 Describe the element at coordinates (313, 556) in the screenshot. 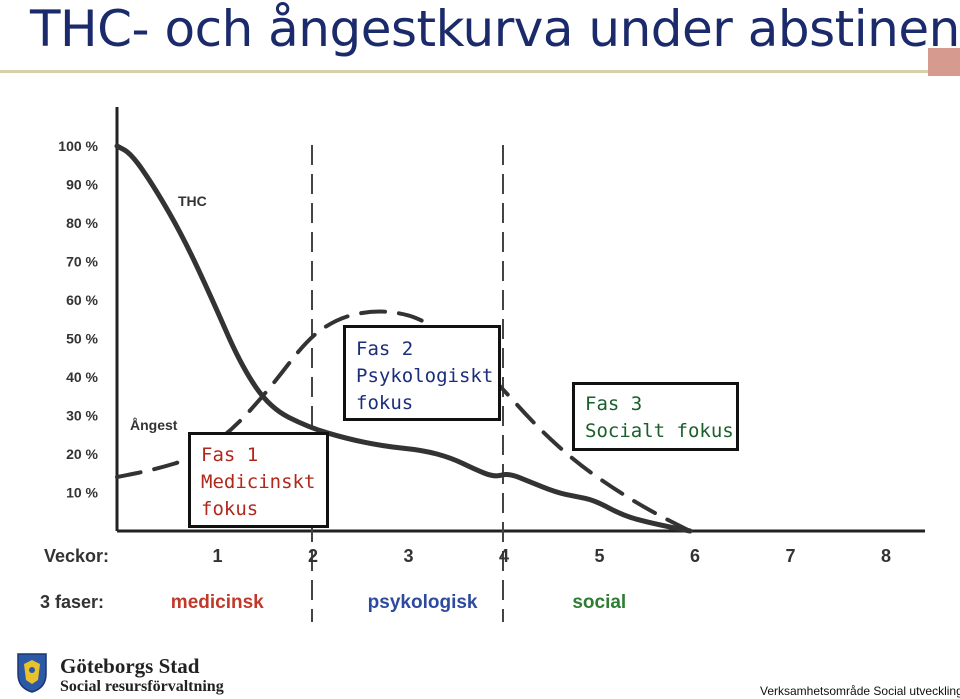

I see `x-tick-label: 2` at that location.